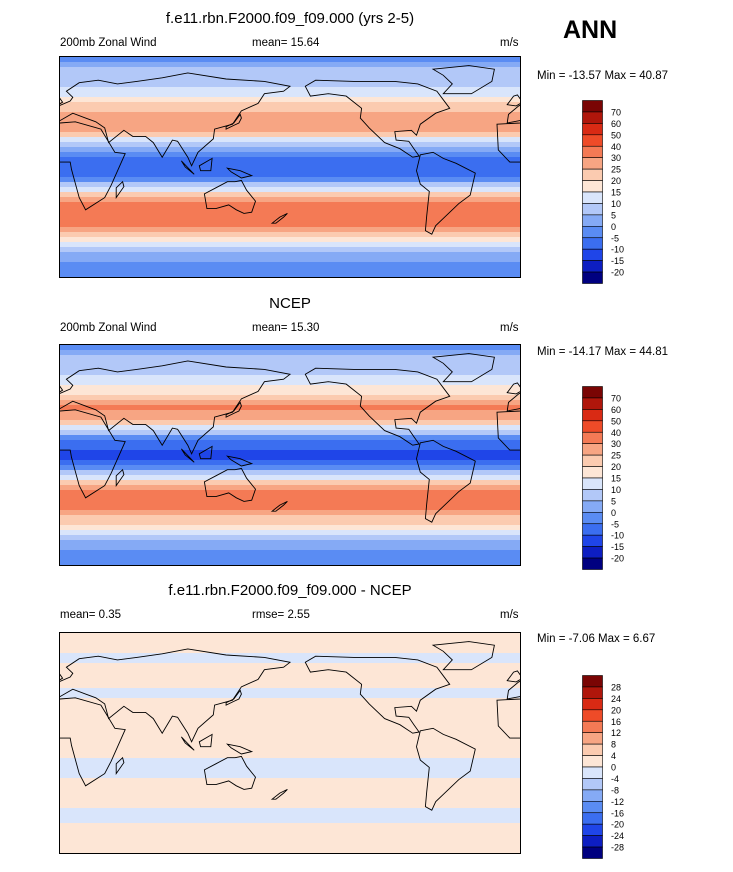 This screenshot has width=733, height=872. What do you see at coordinates (286, 328) in the screenshot?
I see `panel-2-center-label: mean= 15.30` at bounding box center [286, 328].